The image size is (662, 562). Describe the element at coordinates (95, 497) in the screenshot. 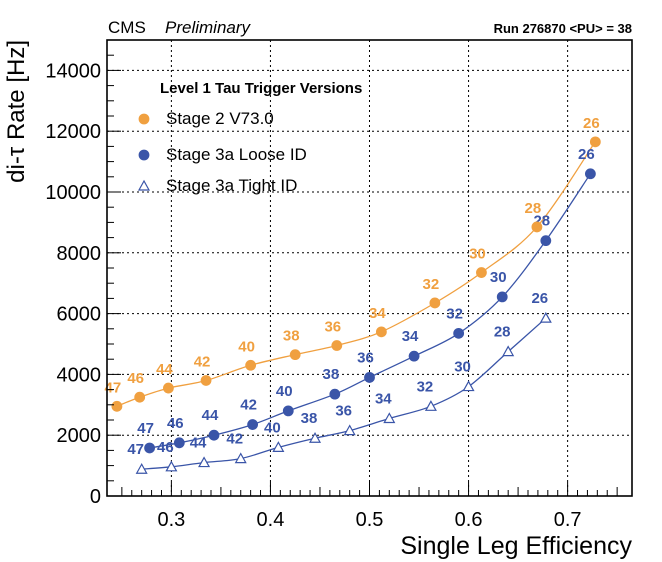

I see `y-tick-label: 0` at that location.